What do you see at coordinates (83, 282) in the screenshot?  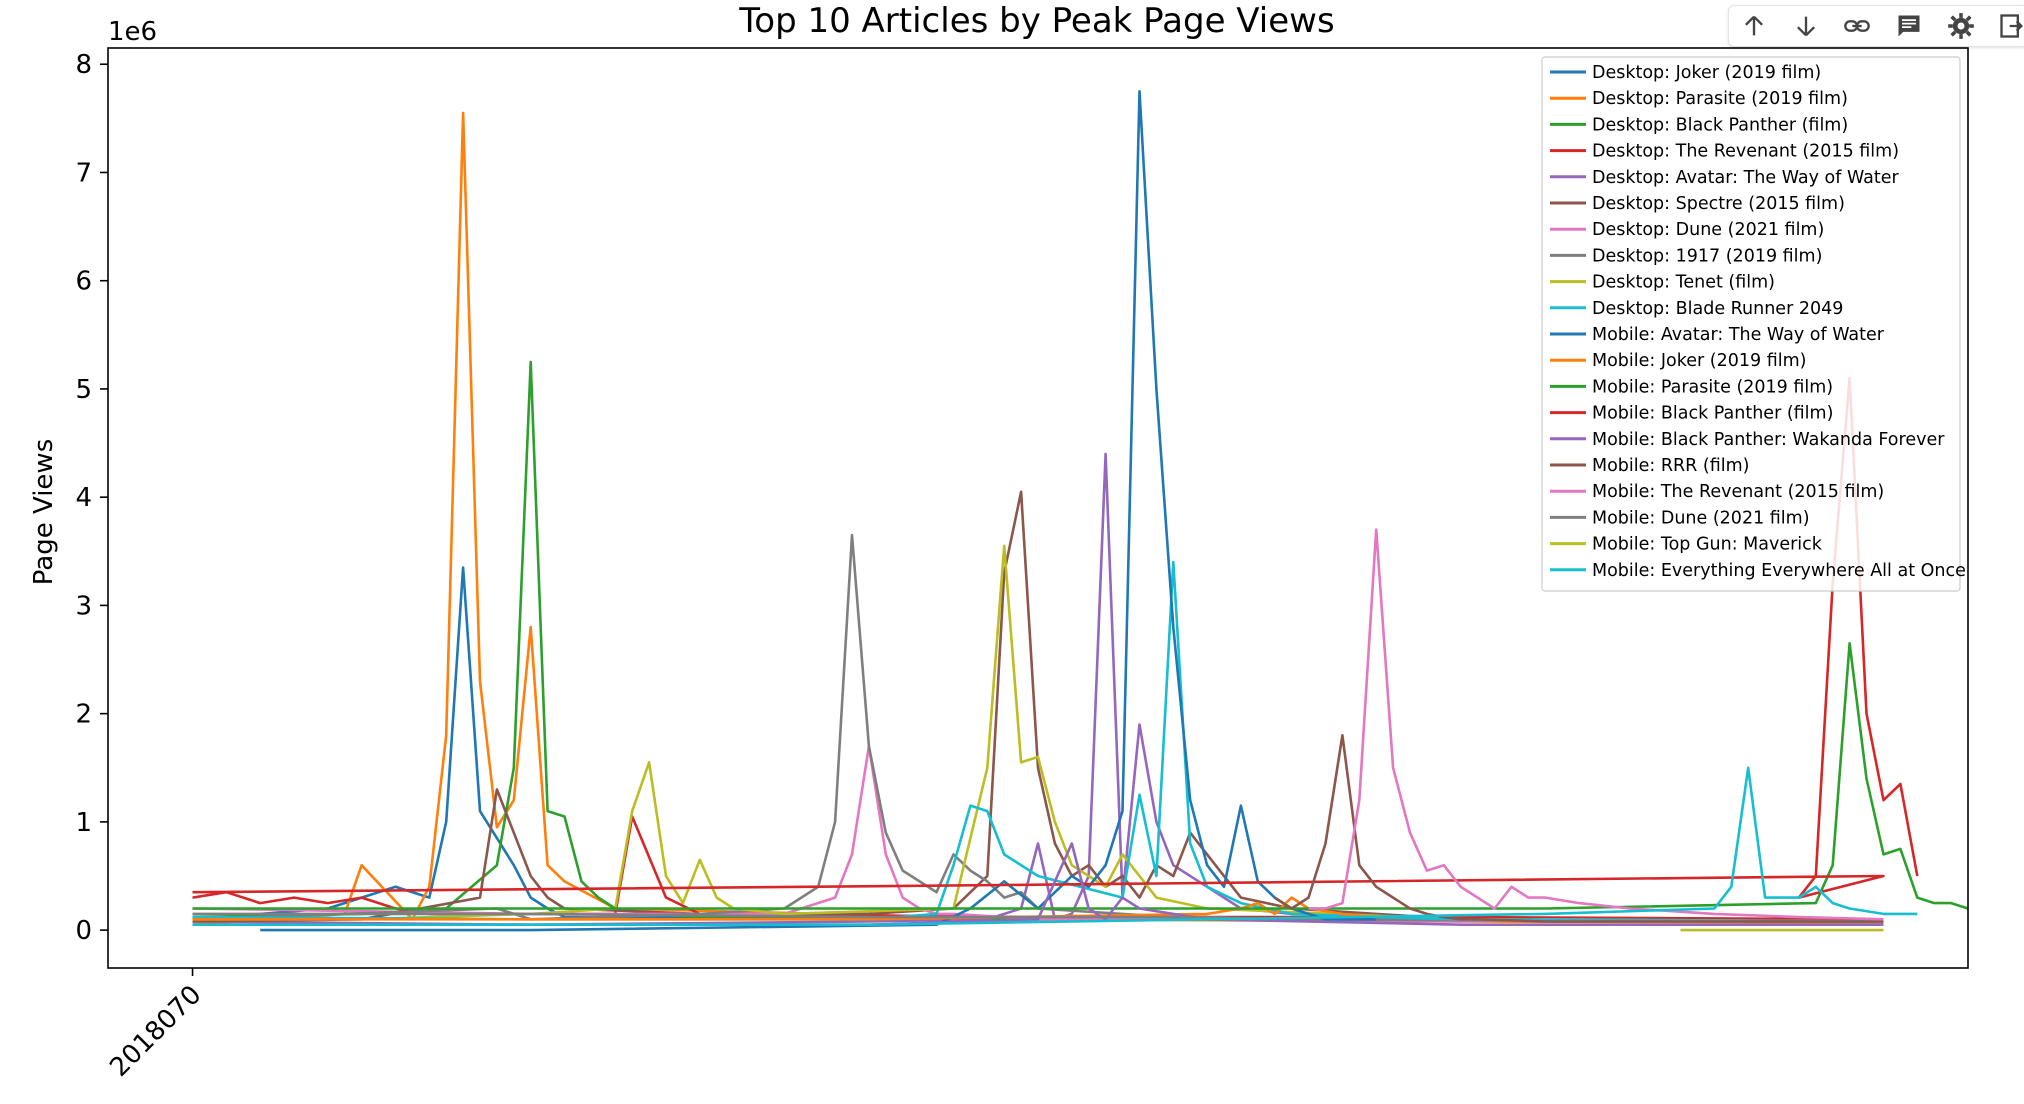 I see `y-tick-label: 6` at bounding box center [83, 282].